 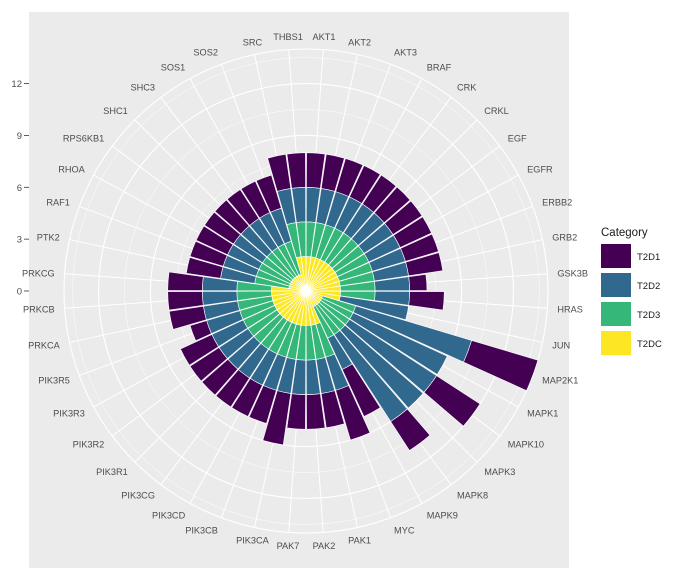 I want to click on bar-mapk10-t2d1, so click(x=452, y=401).